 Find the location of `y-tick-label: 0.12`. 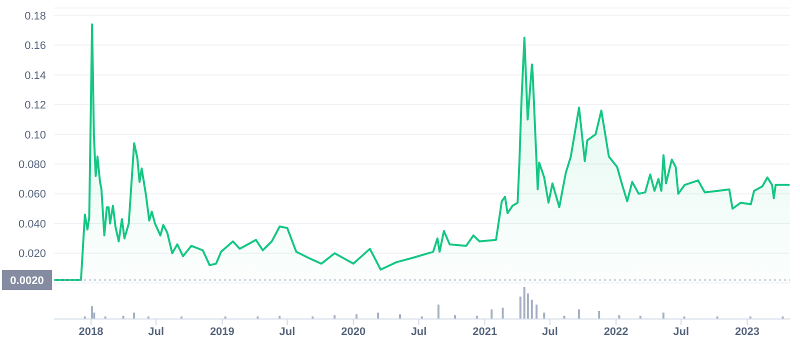

y-tick-label: 0.12 is located at coordinates (35, 106).